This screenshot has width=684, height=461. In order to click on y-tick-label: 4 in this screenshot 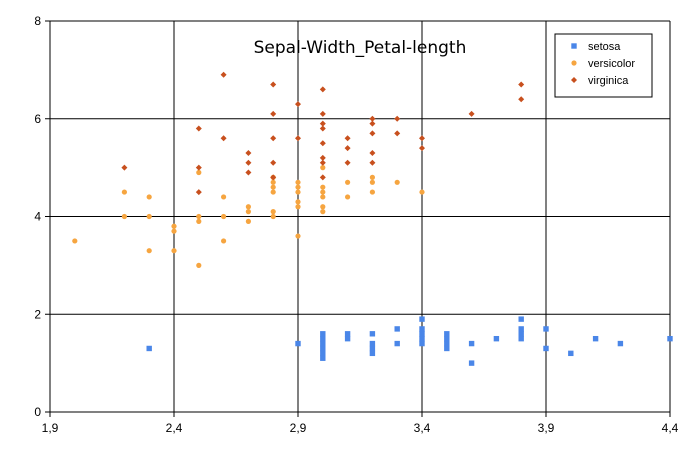, I will do `click(37, 217)`.